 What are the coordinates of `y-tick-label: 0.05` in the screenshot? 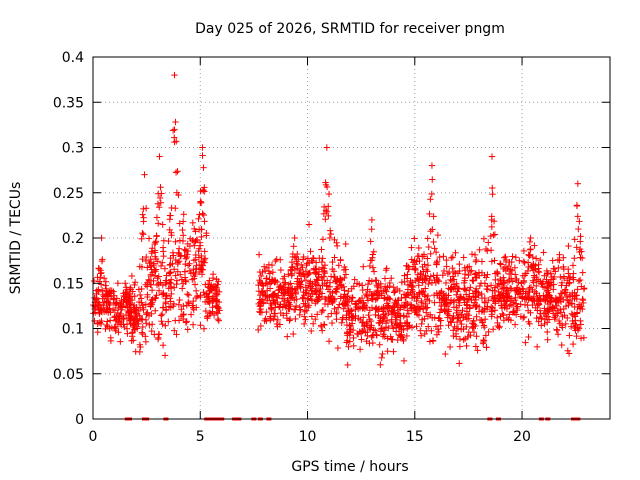 It's located at (68, 375).